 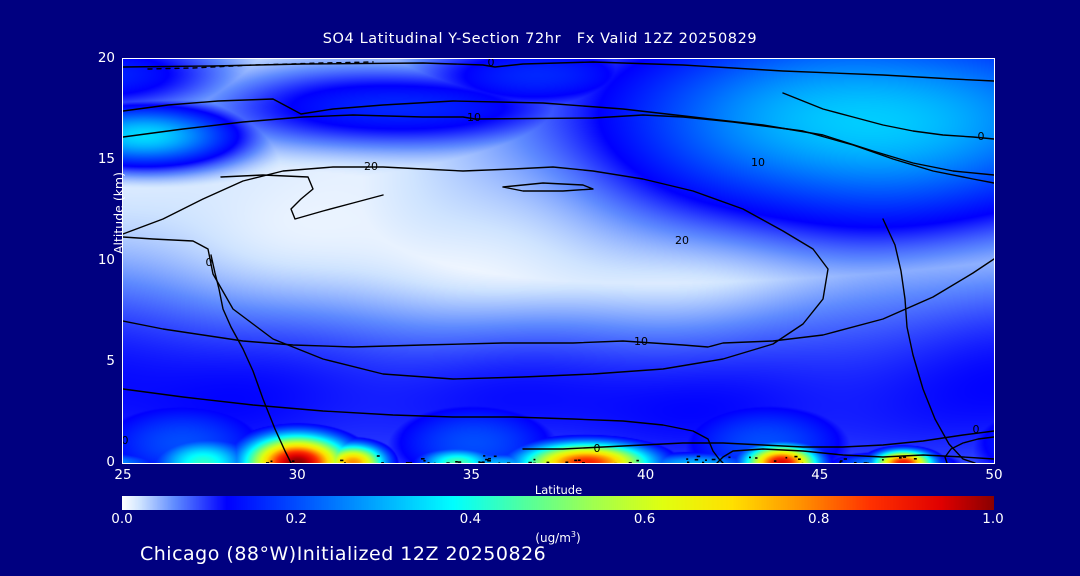 I want to click on colorbar-gradient, so click(x=558, y=503).